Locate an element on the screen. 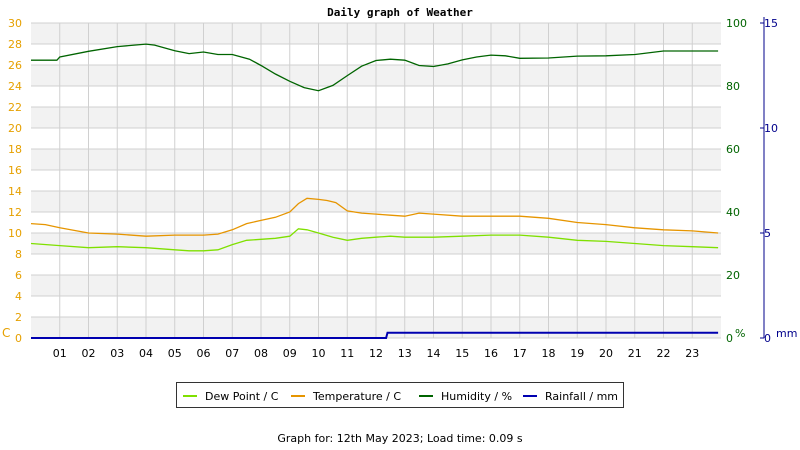 This screenshot has width=800, height=450. rain-axis-tick-label: 15 is located at coordinates (771, 23).